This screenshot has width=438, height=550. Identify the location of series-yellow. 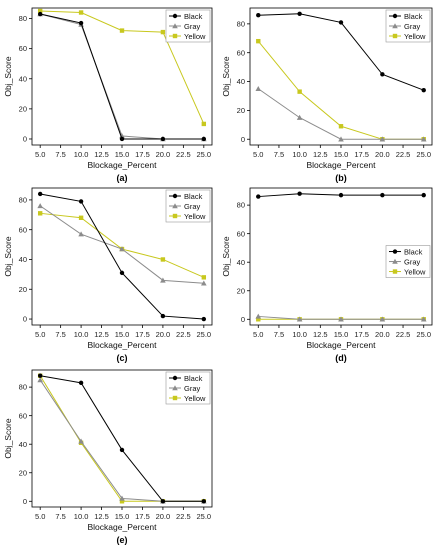
(341, 90).